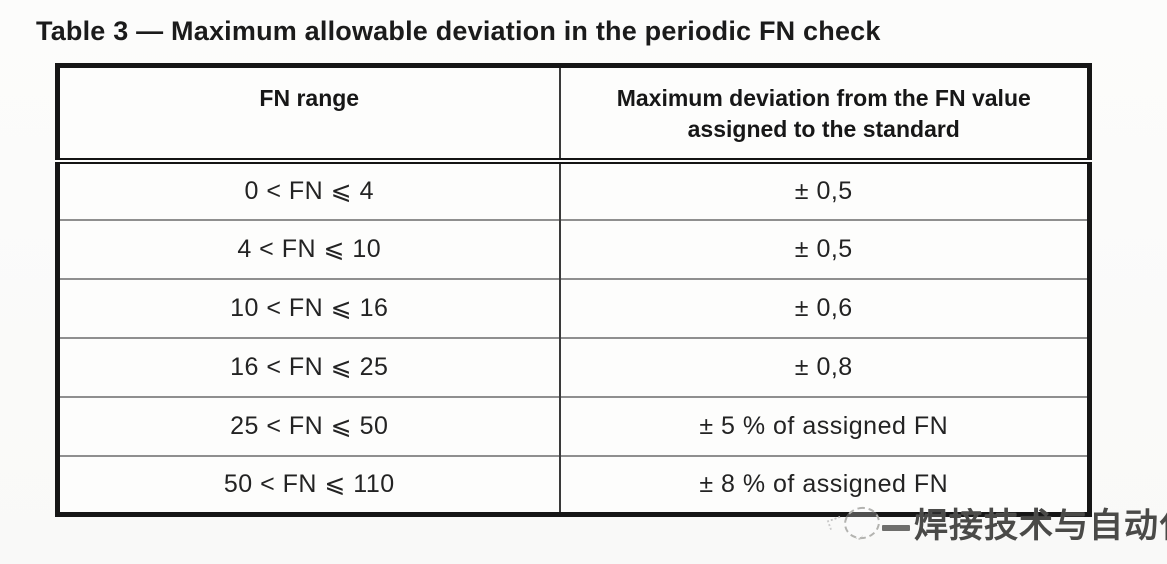  I want to click on table-row: 16 < FN ⩽ 25 ± 0,8, so click(573, 366).